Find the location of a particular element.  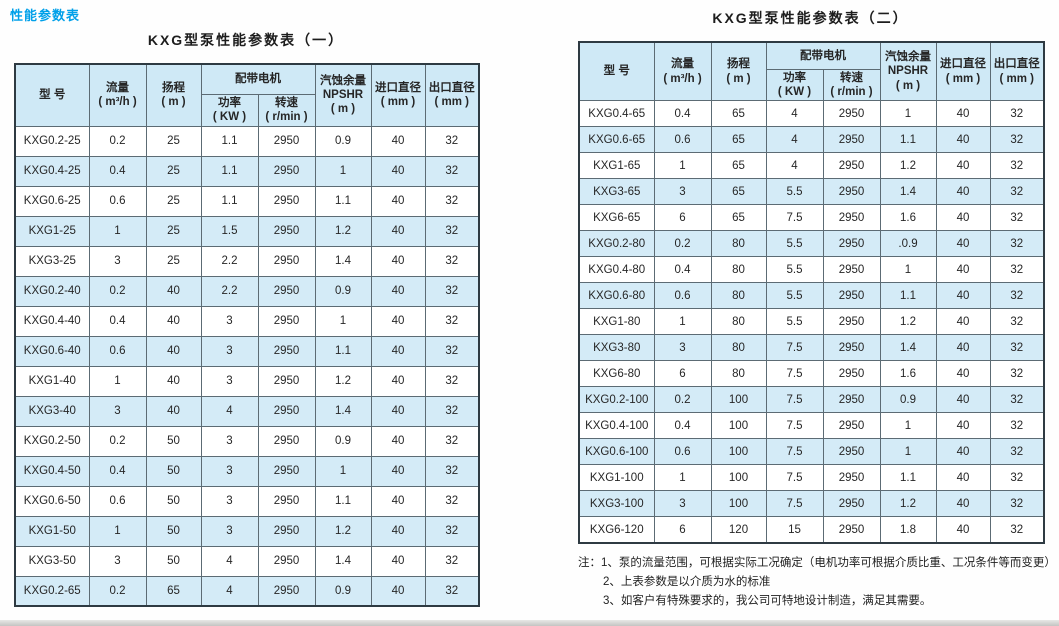

table-cell: 0.6 is located at coordinates (117, 351).